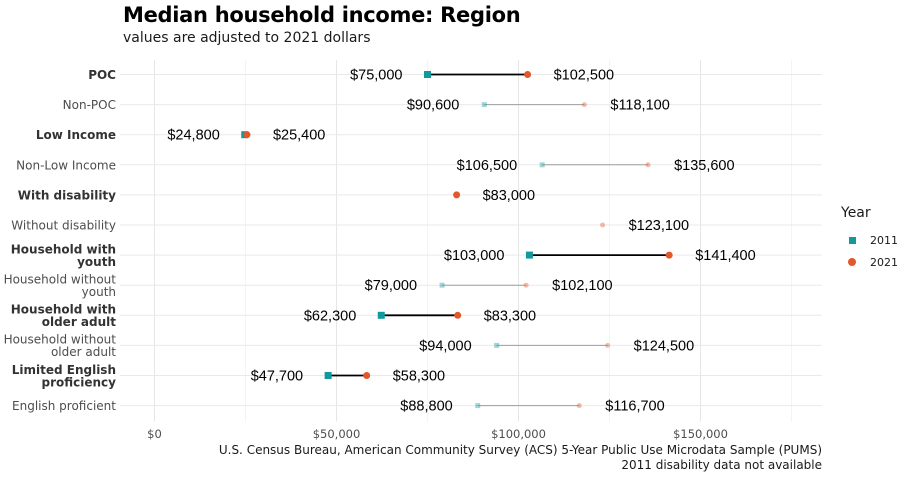  I want to click on x-tick-label: $100,000, so click(518, 433).